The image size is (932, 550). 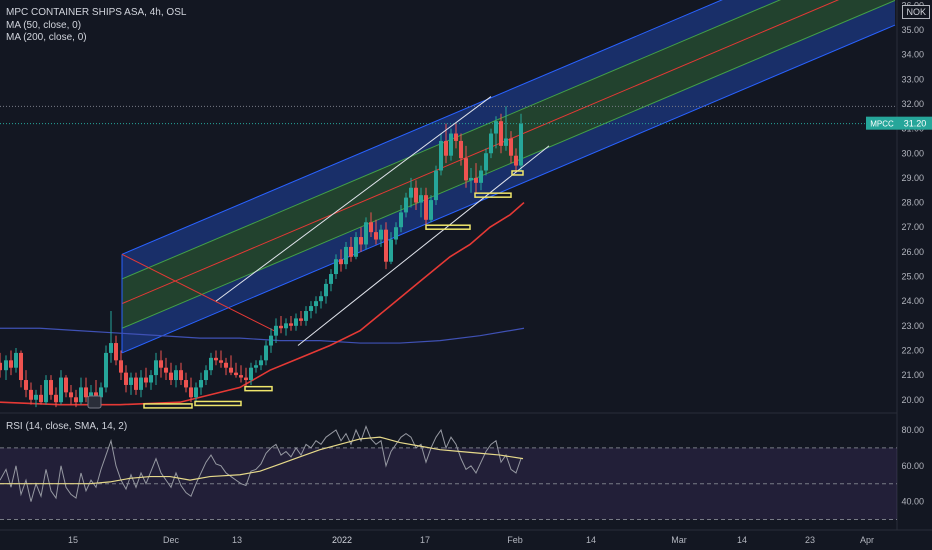 I want to click on ticker-tag-label: MPCC, so click(x=882, y=124).